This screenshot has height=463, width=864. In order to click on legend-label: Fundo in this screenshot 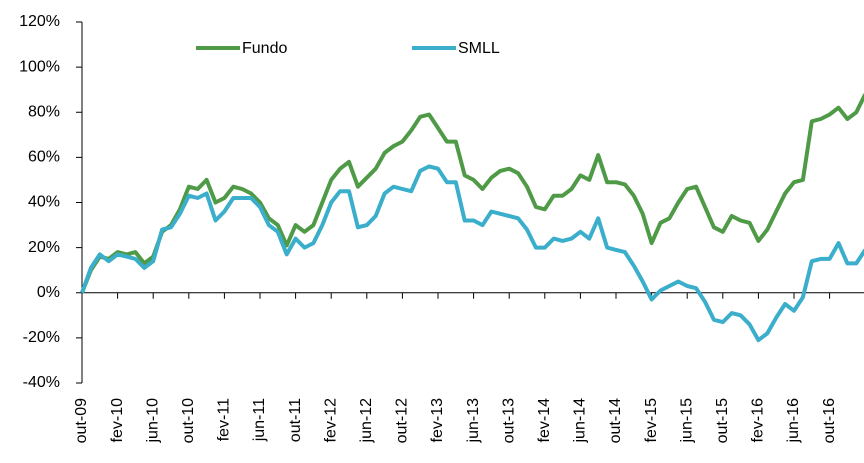, I will do `click(264, 48)`.